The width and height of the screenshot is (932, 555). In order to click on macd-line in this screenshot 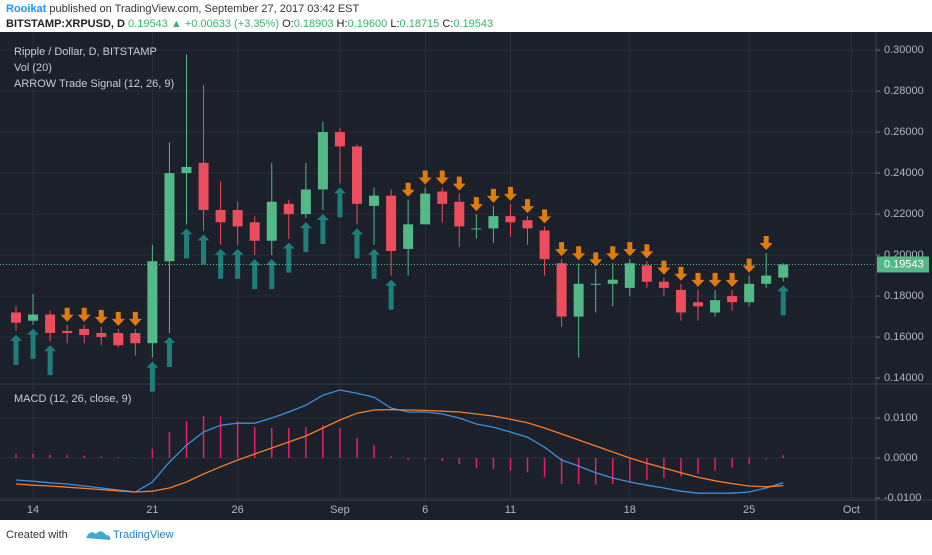, I will do `click(399, 450)`.